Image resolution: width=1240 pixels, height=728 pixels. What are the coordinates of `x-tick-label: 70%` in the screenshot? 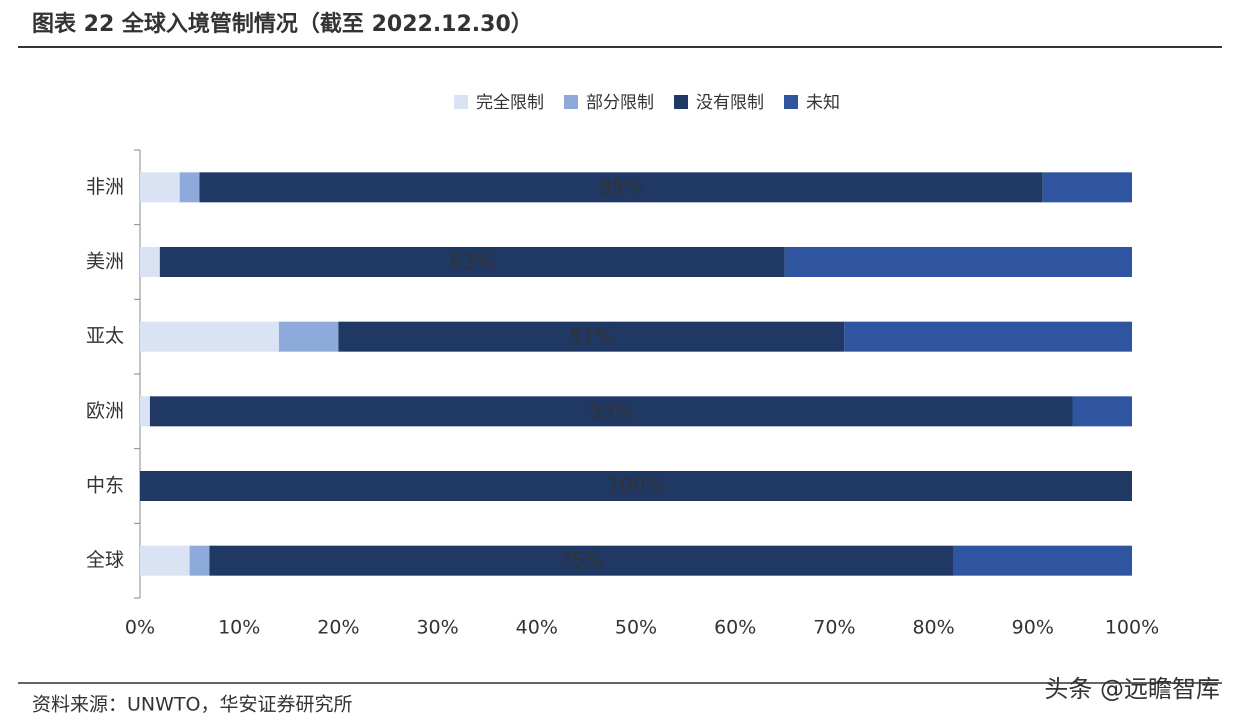 It's located at (834, 628).